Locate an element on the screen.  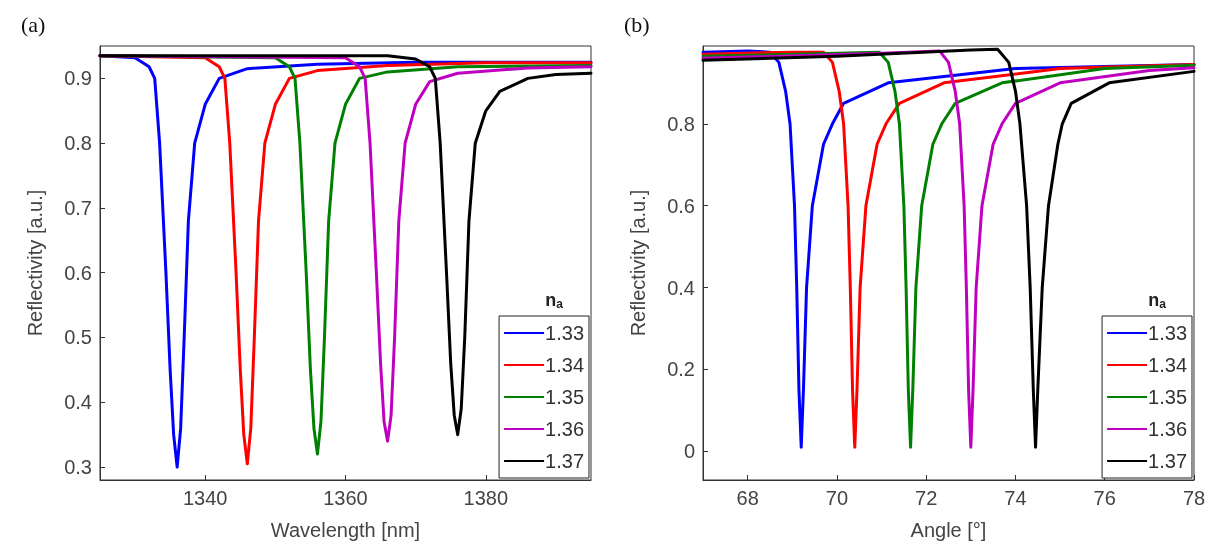
y-tick-label: 0.9 is located at coordinates (78, 78).